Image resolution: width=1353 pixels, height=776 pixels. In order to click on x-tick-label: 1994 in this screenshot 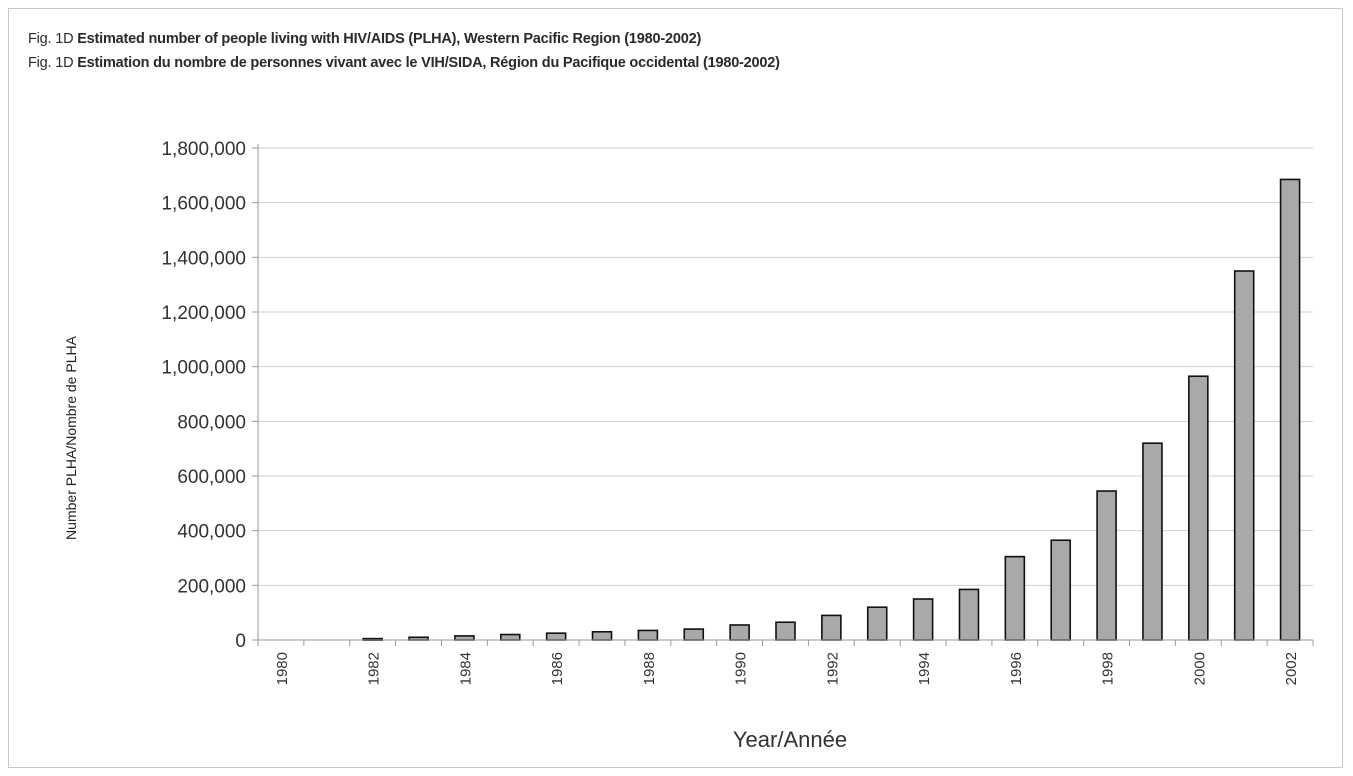, I will do `click(924, 668)`.